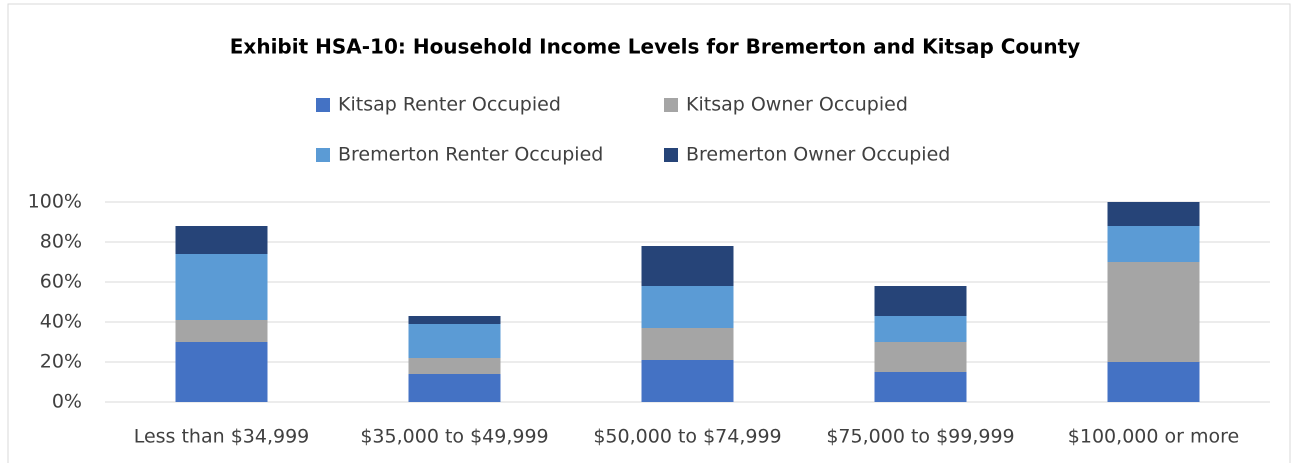  Describe the element at coordinates (818, 155) in the screenshot. I see `legend-label: Bremerton Owner Occupied` at that location.